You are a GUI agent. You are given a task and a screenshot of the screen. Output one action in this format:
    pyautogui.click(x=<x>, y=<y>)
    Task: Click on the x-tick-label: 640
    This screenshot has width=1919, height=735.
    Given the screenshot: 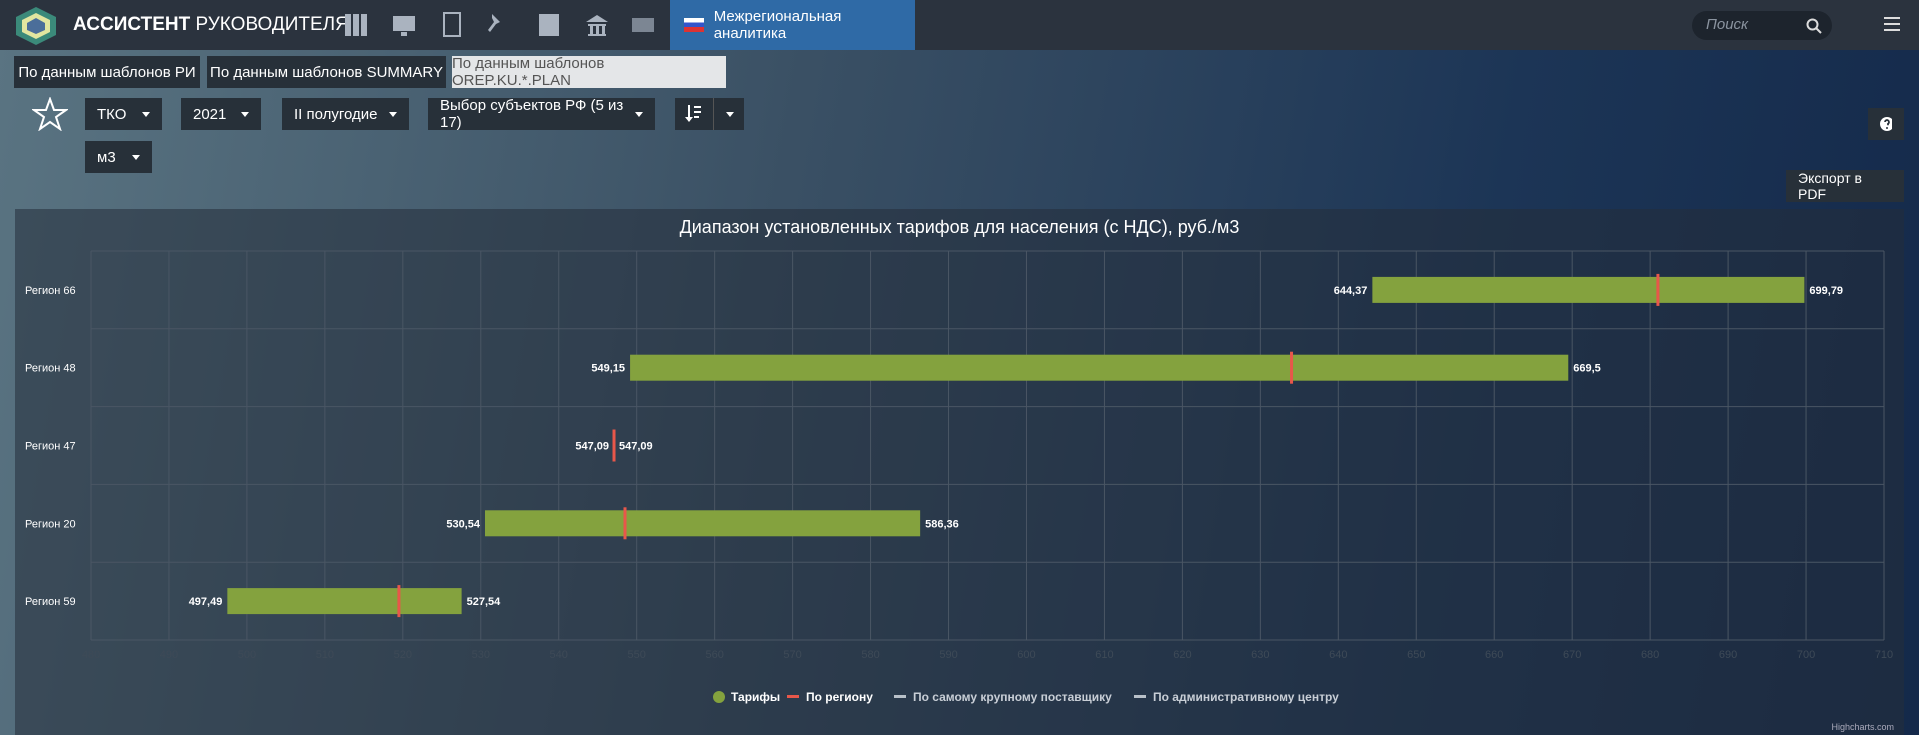 What is the action you would take?
    pyautogui.click(x=1338, y=655)
    